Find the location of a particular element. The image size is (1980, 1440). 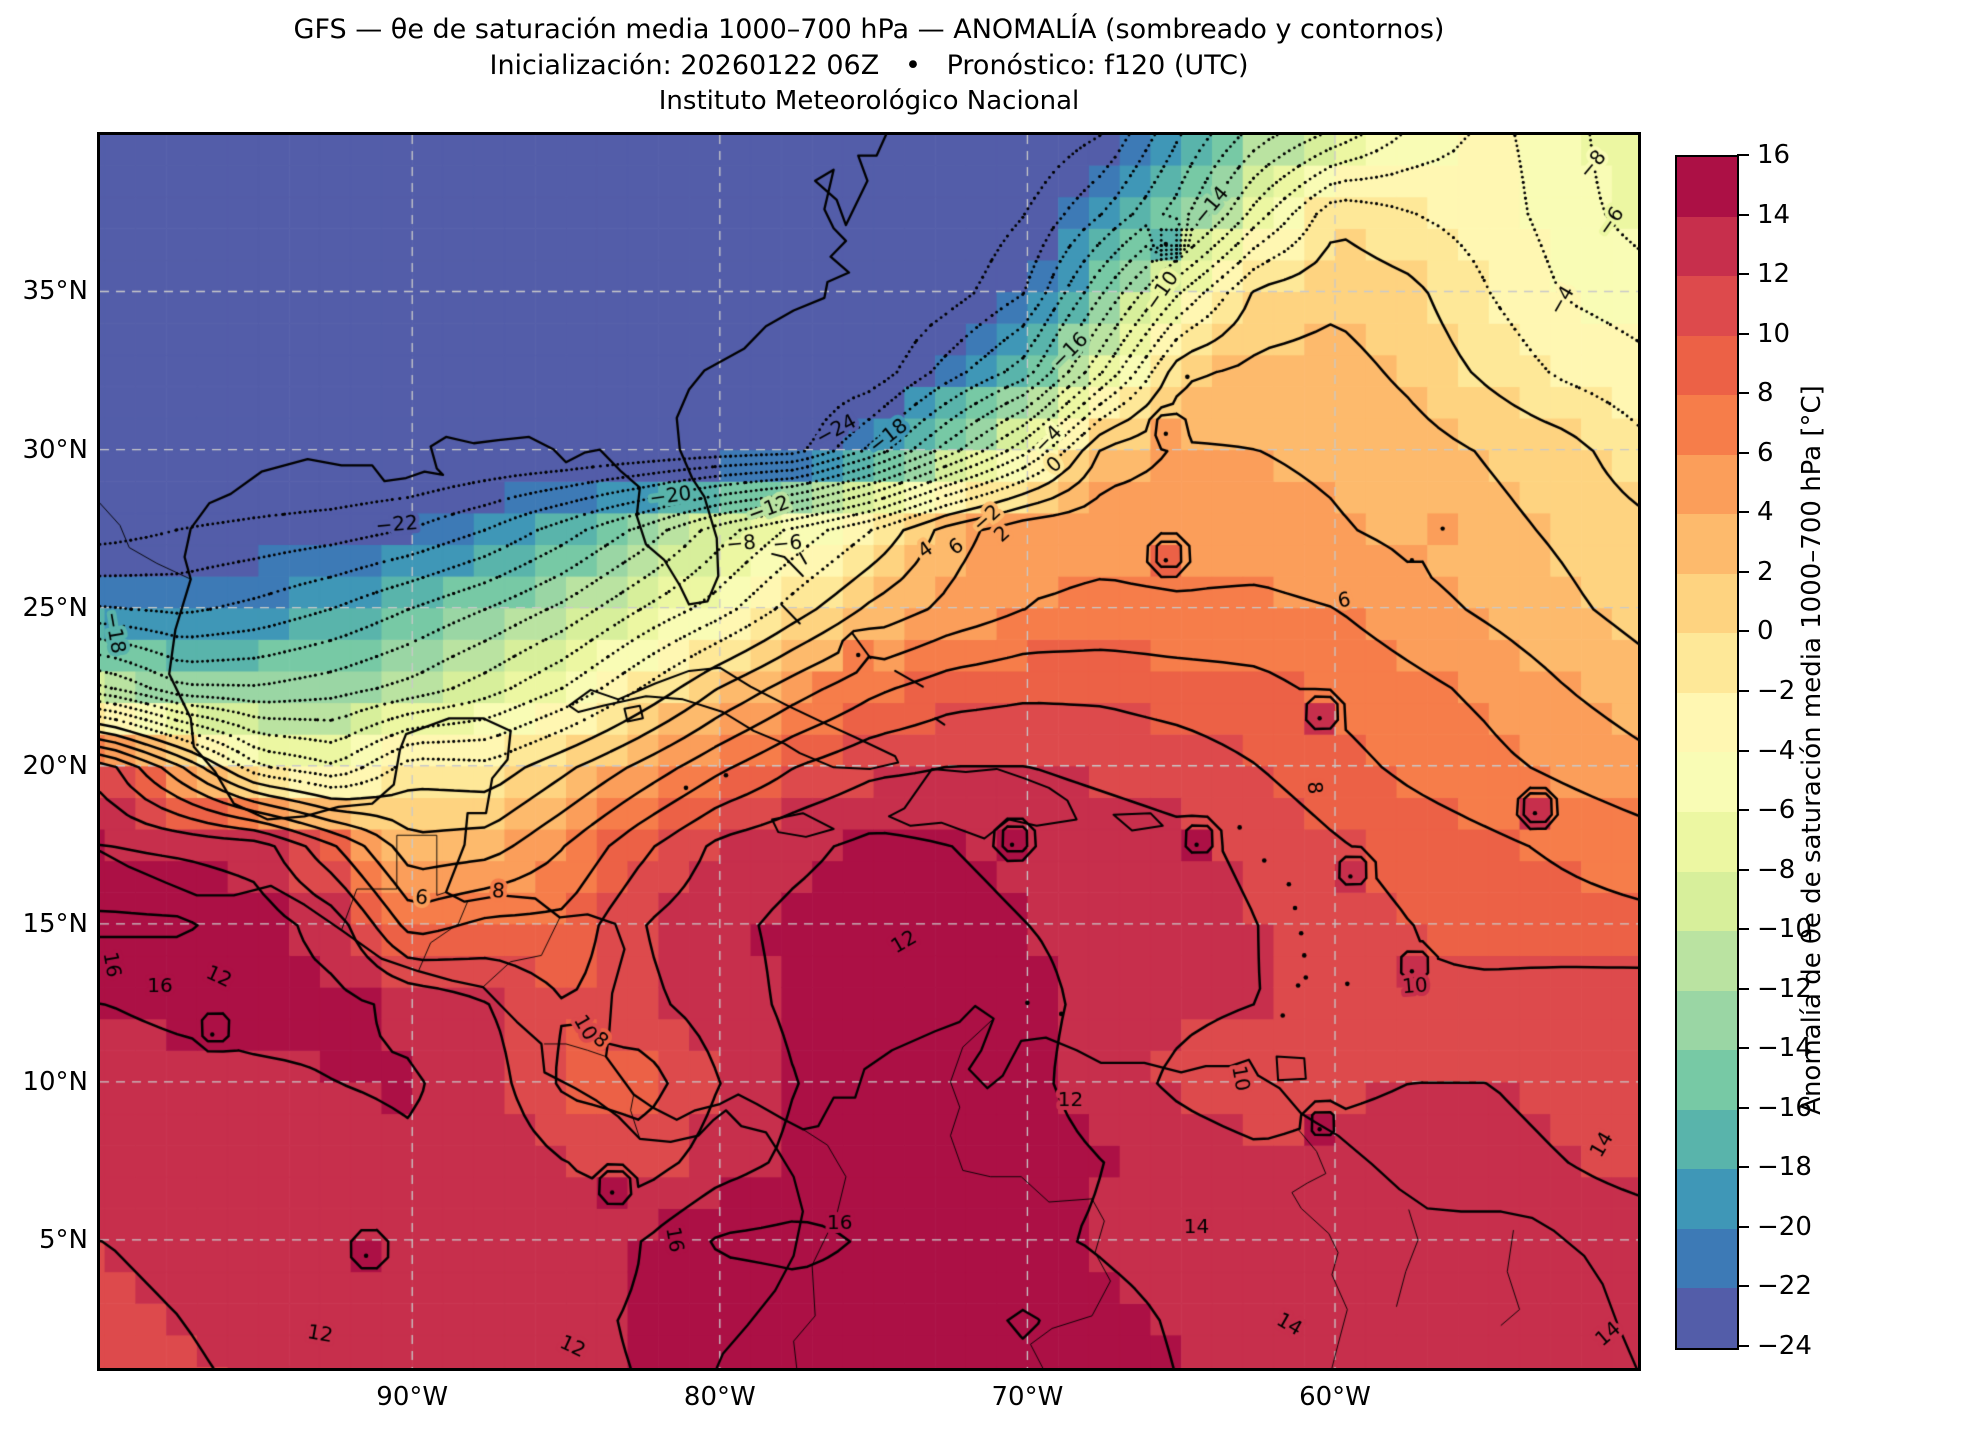

colorbar-tick-label: −8 is located at coordinates (1776, 869).